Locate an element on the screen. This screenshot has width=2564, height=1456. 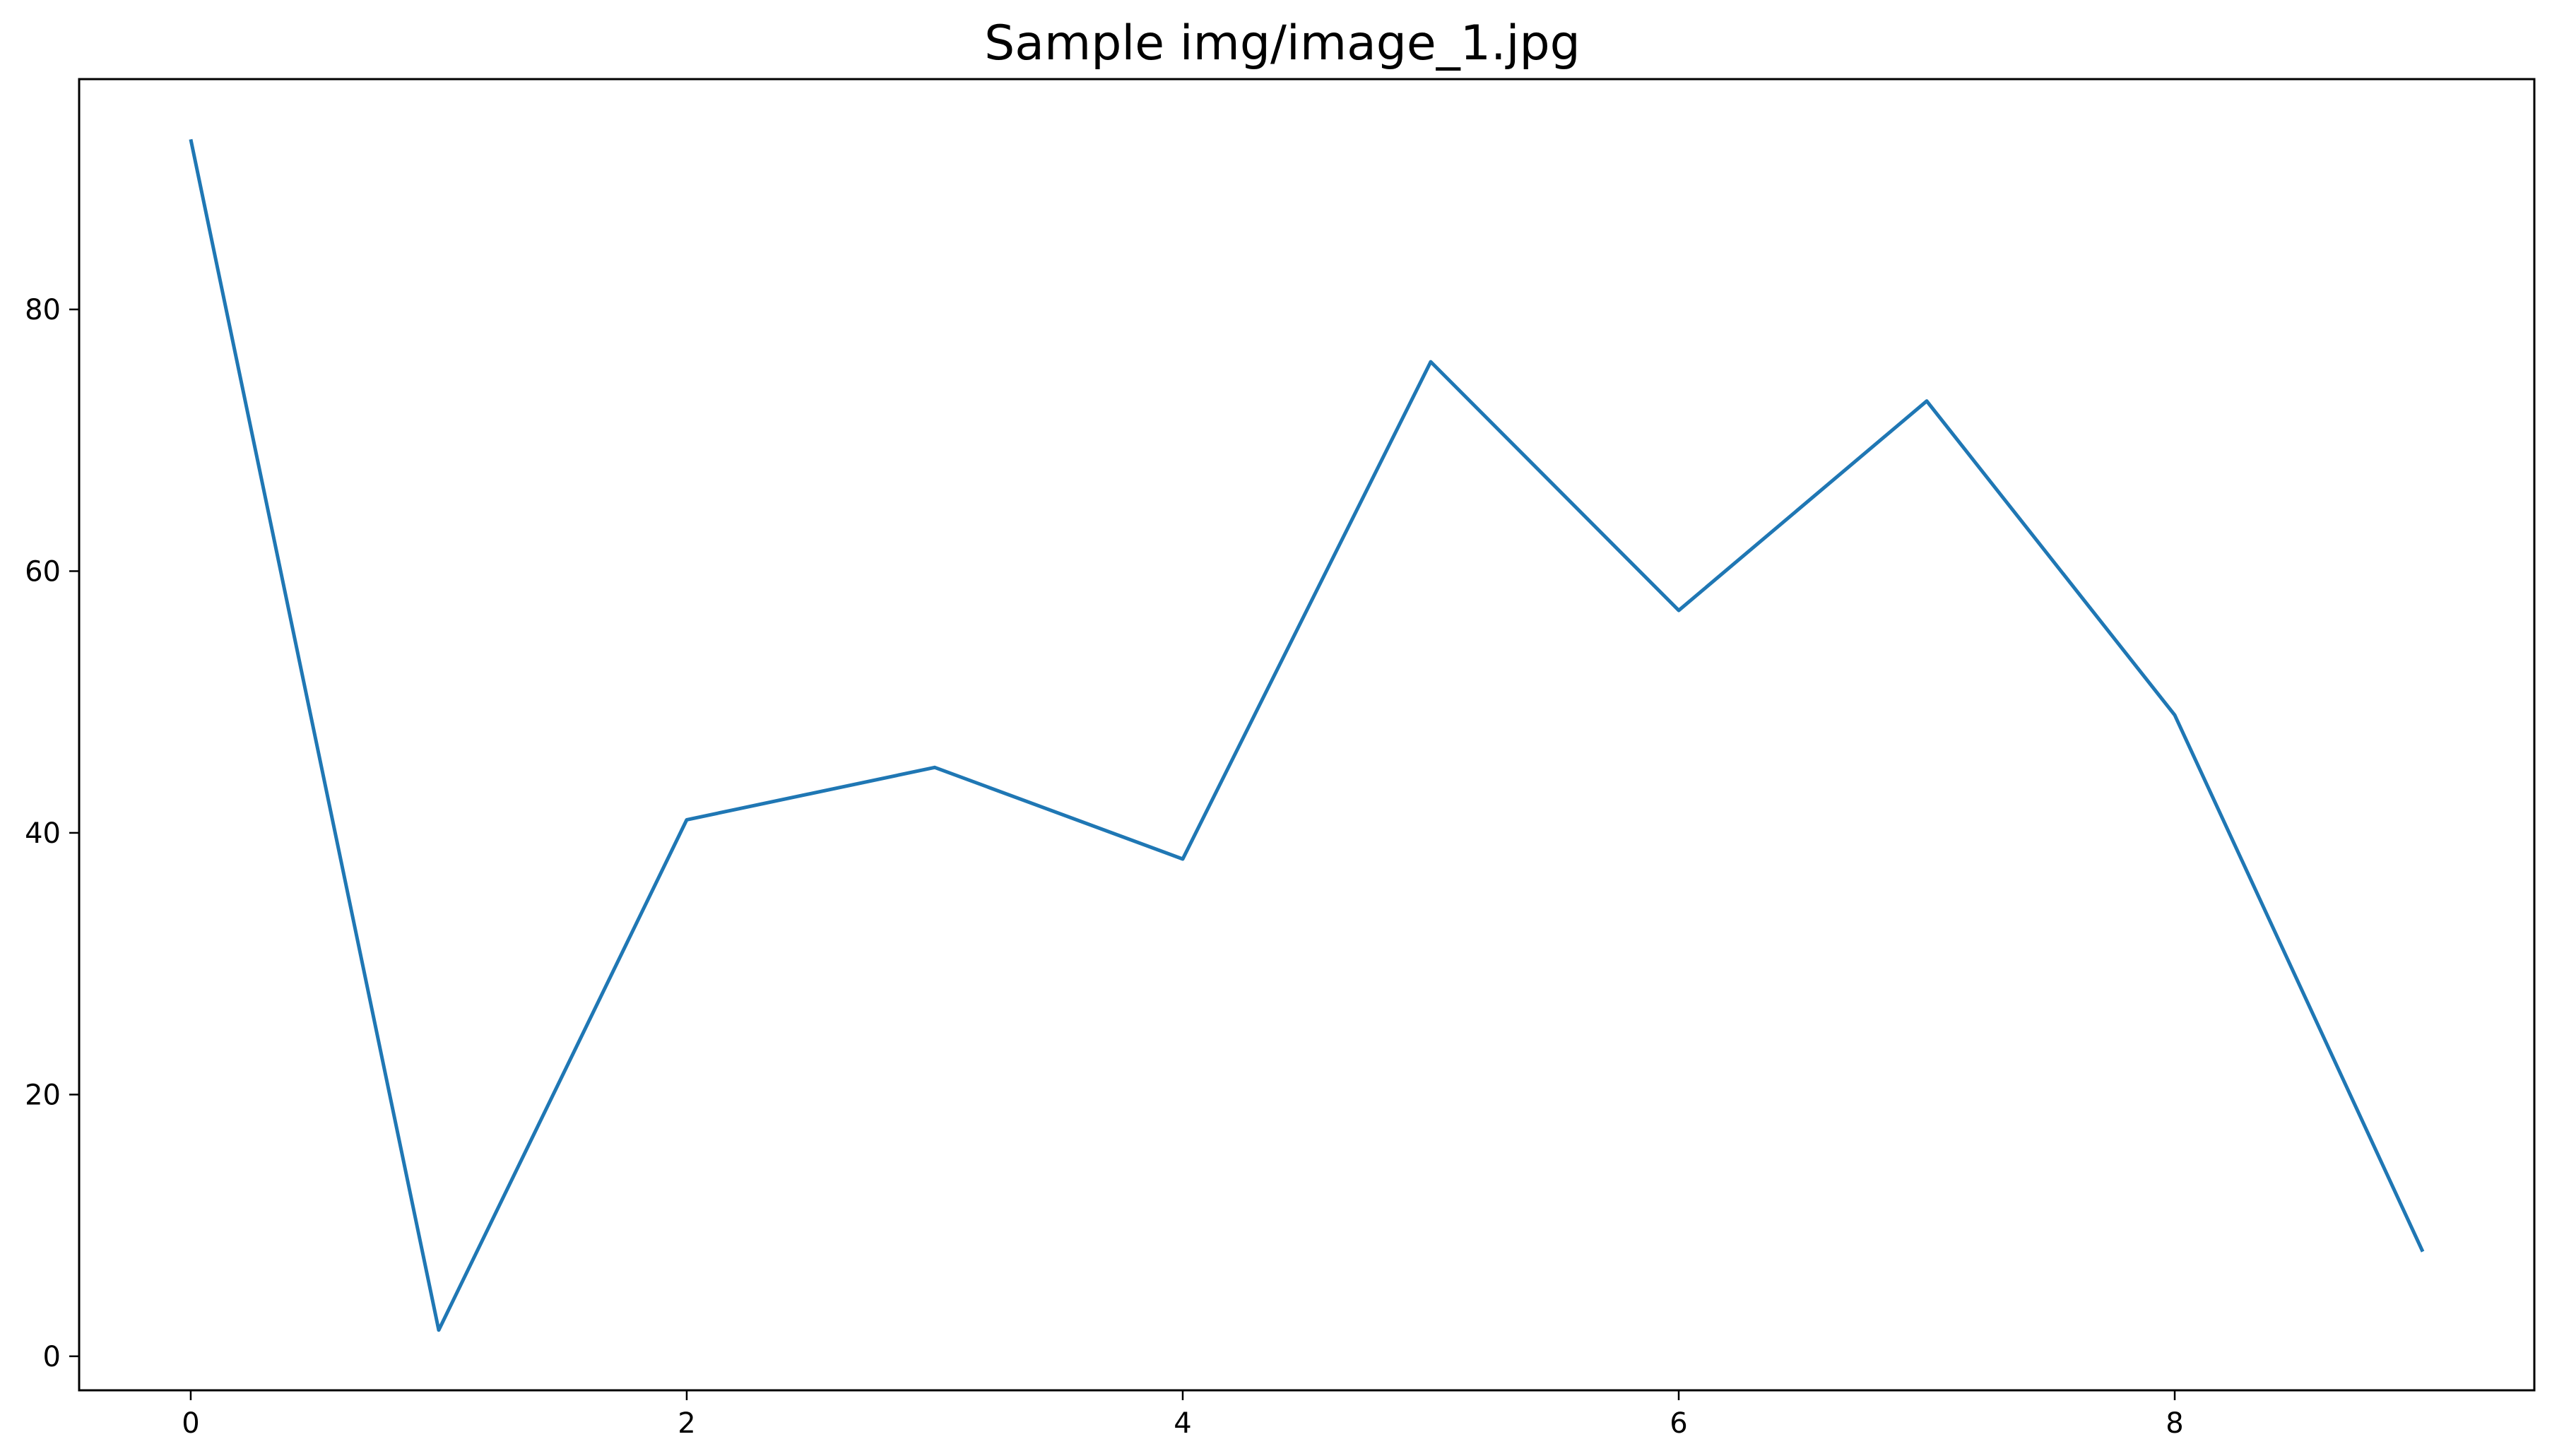
x-tick-label: 6 is located at coordinates (1679, 1423).